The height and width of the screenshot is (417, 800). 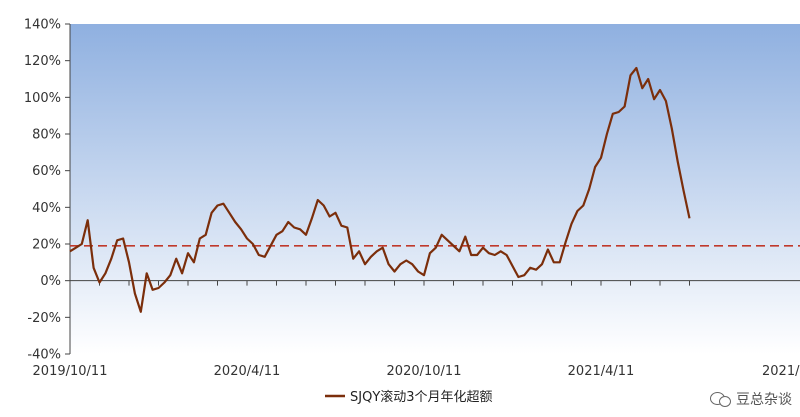 I want to click on x-tick-label: 2021/1, so click(x=781, y=371).